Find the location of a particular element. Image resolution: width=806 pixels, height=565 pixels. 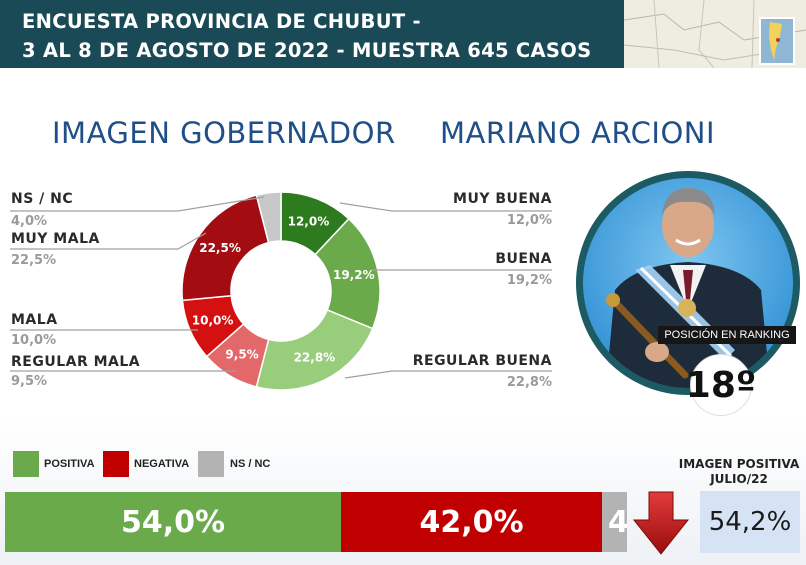

bar-segment-negativa: 42,0% is located at coordinates (471, 522).